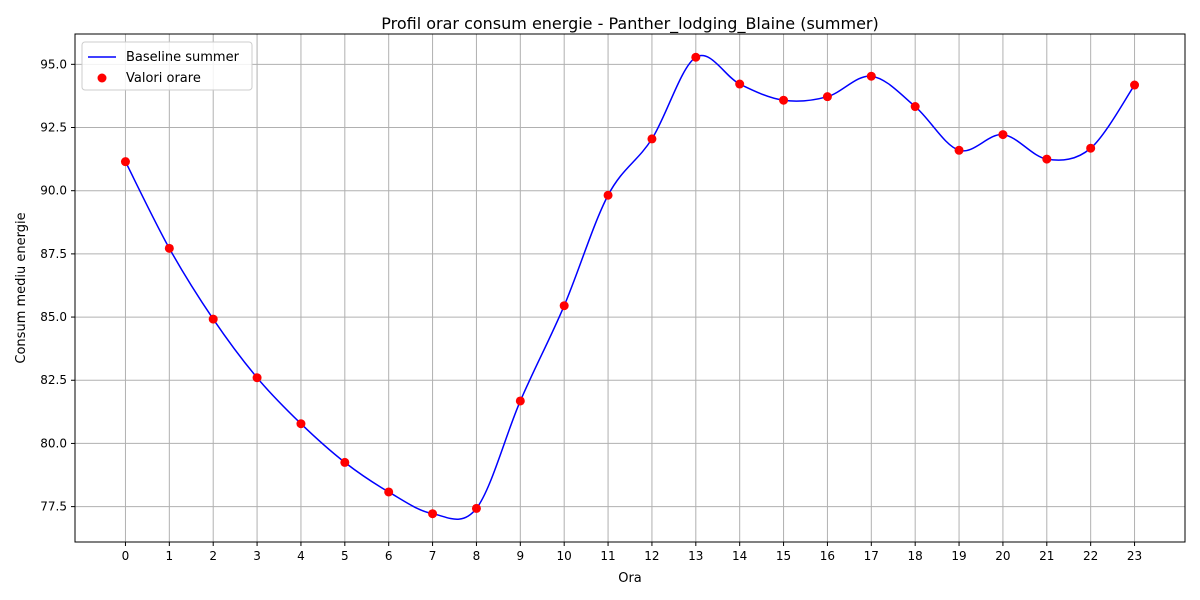  What do you see at coordinates (126, 556) in the screenshot?
I see `x-tick-label: 0` at bounding box center [126, 556].